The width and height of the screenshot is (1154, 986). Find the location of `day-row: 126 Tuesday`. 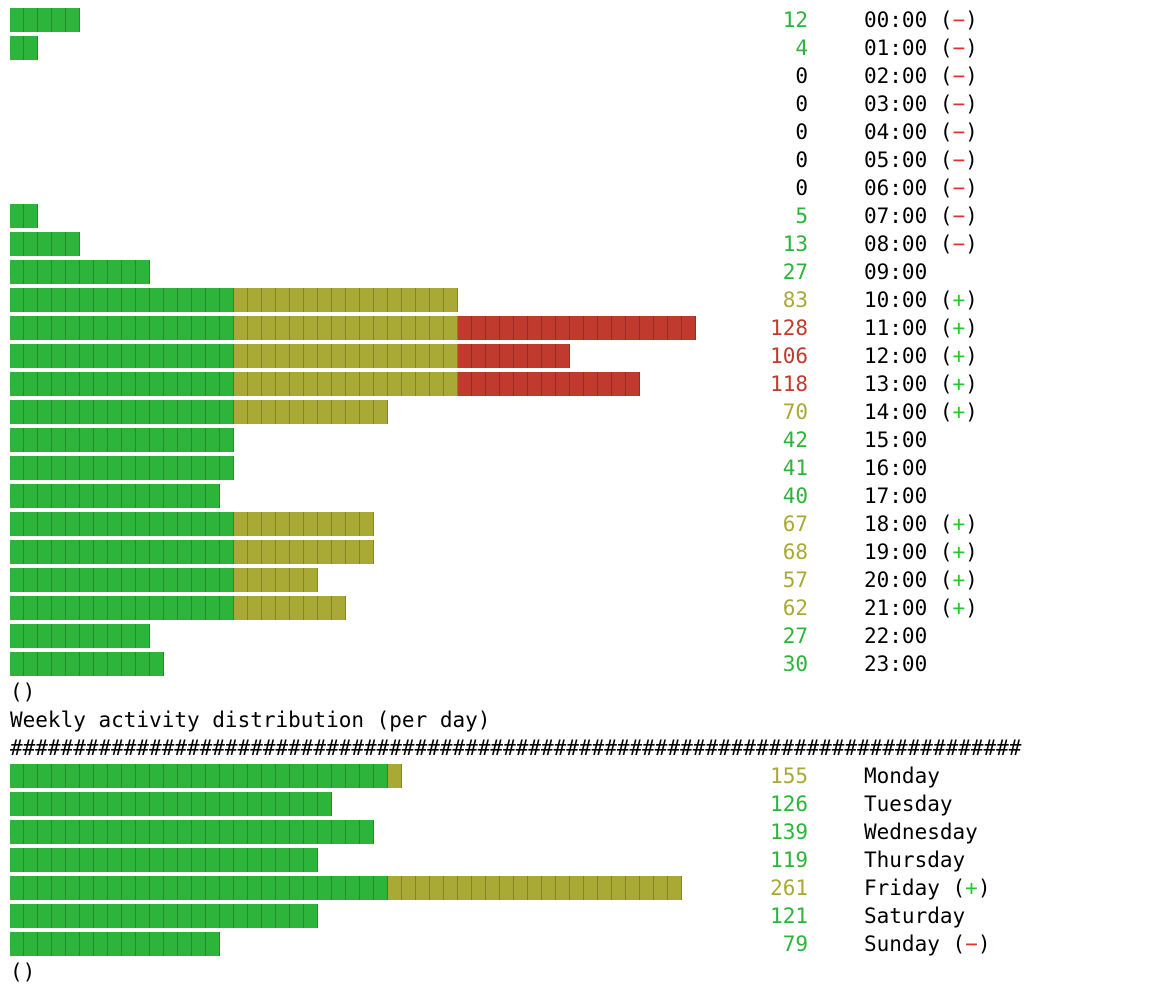

day-row: 126 Tuesday is located at coordinates (577, 804).